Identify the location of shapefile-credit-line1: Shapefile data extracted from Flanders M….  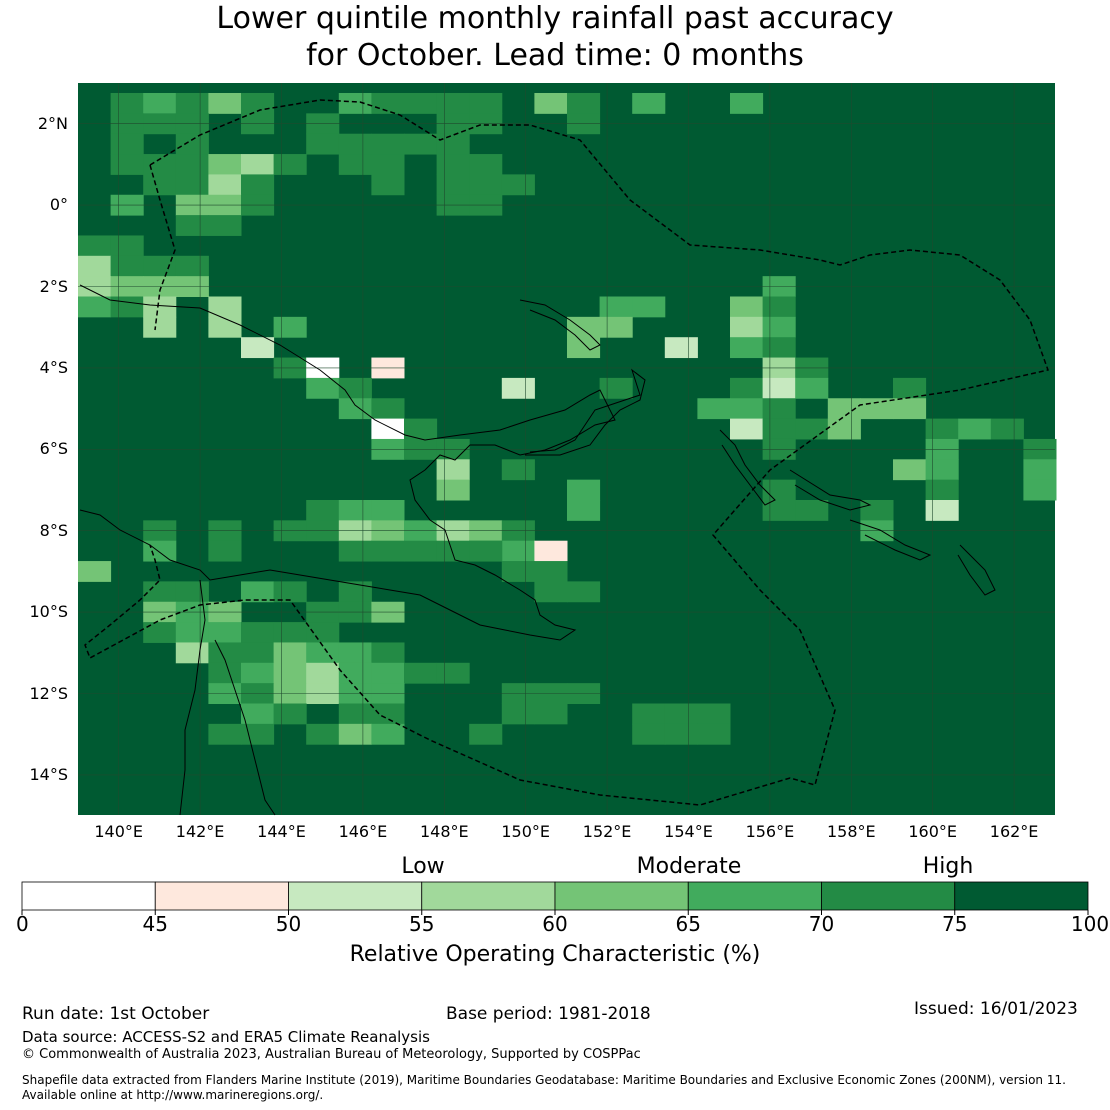
(544, 1080).